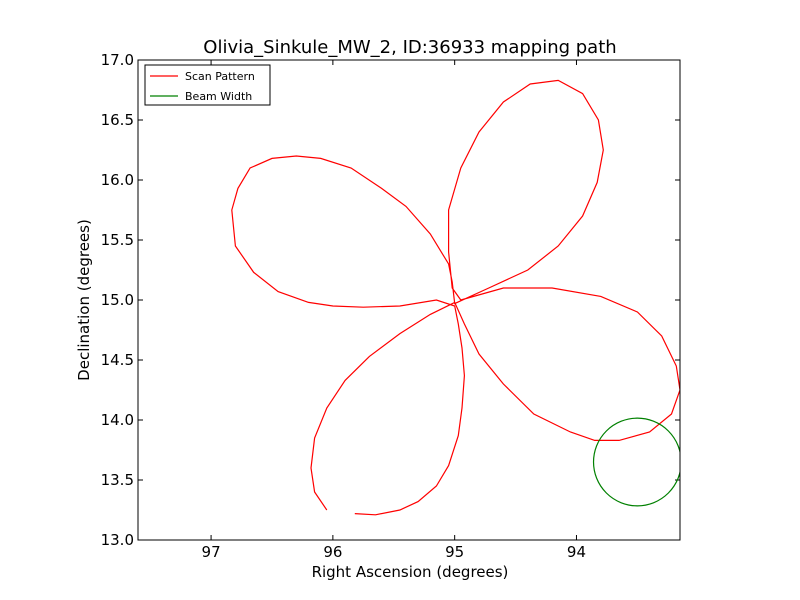  I want to click on y-tick-label: 14.0, so click(117, 420).